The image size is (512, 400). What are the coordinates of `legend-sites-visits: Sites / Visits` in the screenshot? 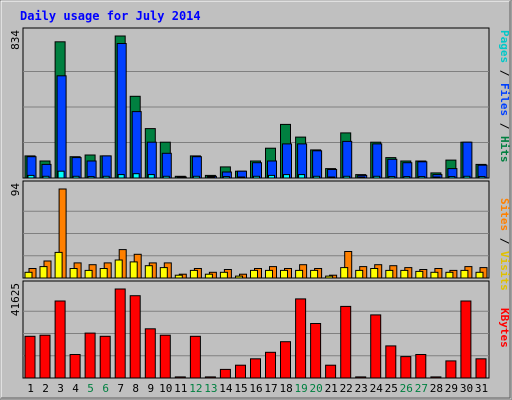 It's located at (504, 244).